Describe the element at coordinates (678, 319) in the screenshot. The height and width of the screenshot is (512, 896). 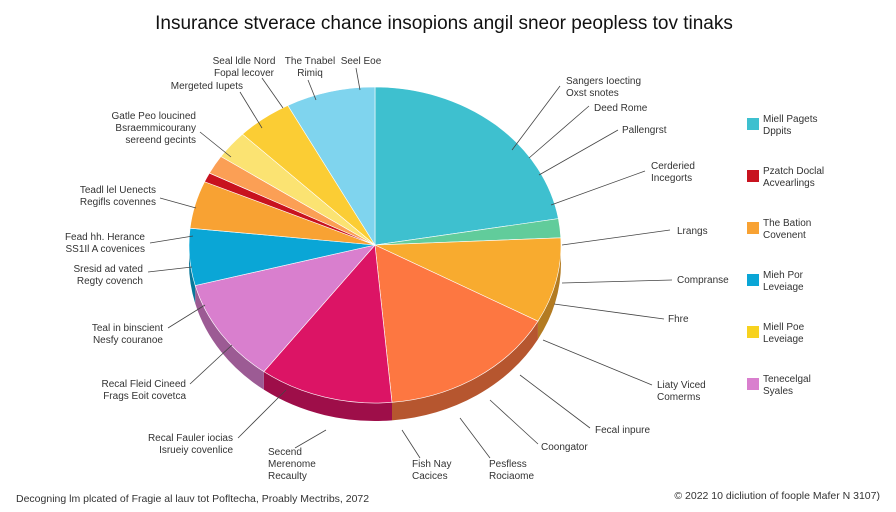
I see `slice-label: Fhre` at that location.